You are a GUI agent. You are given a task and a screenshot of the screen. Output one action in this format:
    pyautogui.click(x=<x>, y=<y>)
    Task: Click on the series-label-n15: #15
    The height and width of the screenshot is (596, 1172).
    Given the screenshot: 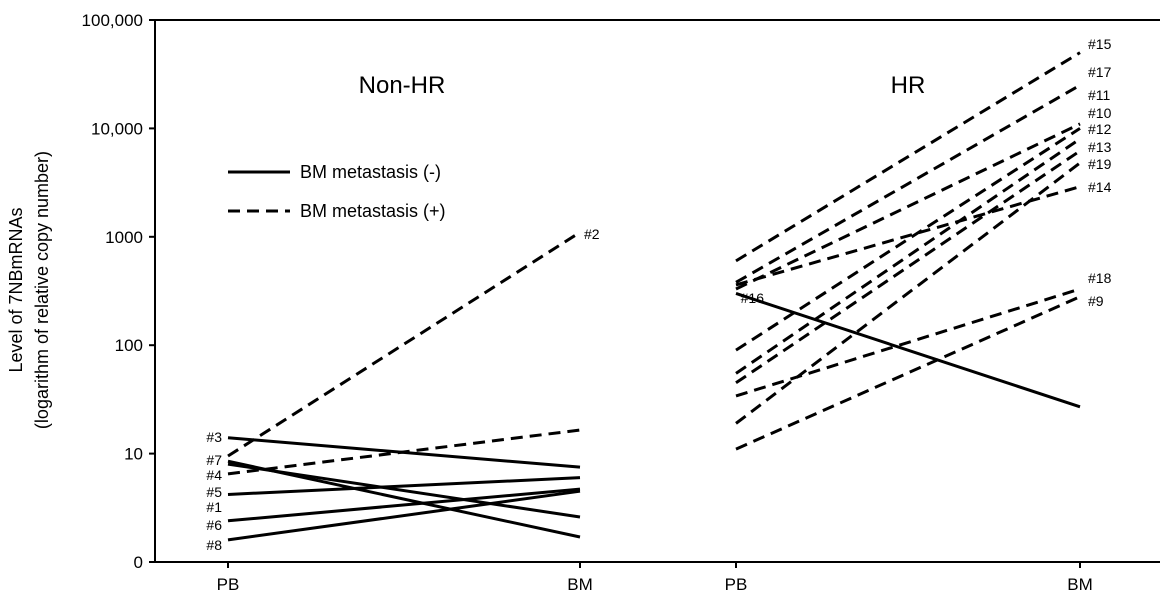 What is the action you would take?
    pyautogui.click(x=1100, y=44)
    